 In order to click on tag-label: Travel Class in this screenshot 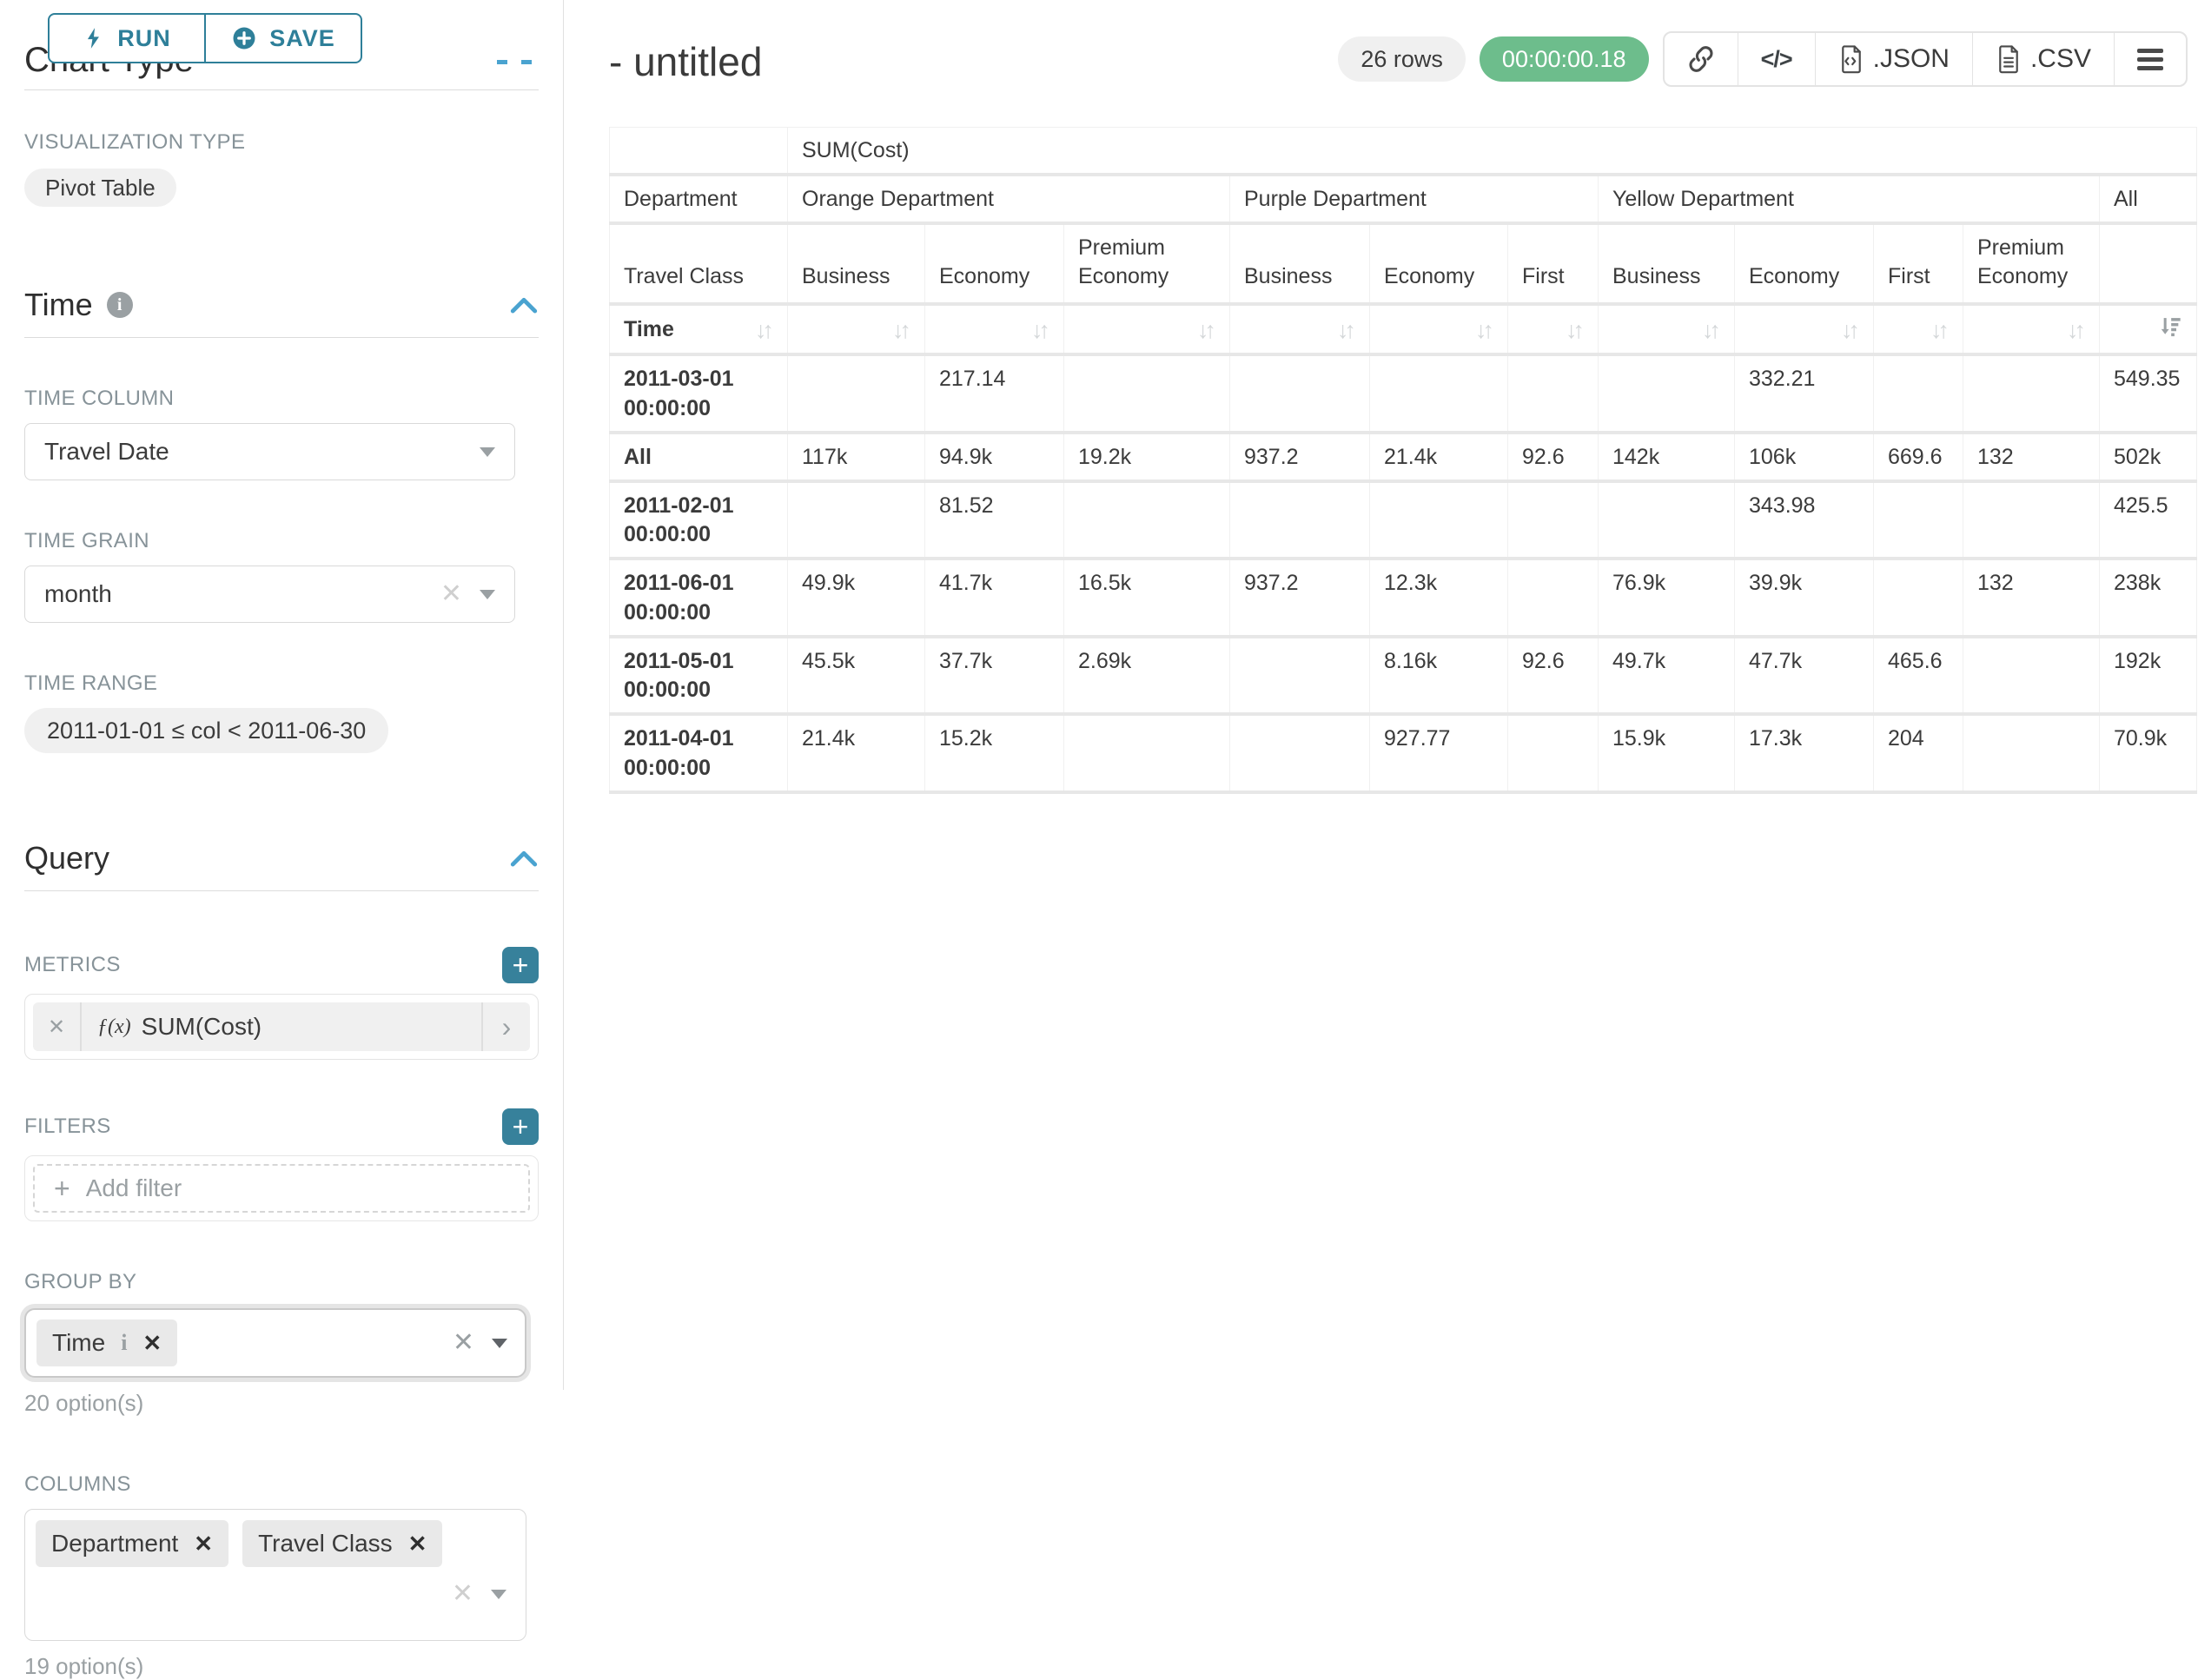, I will do `click(325, 1543)`.